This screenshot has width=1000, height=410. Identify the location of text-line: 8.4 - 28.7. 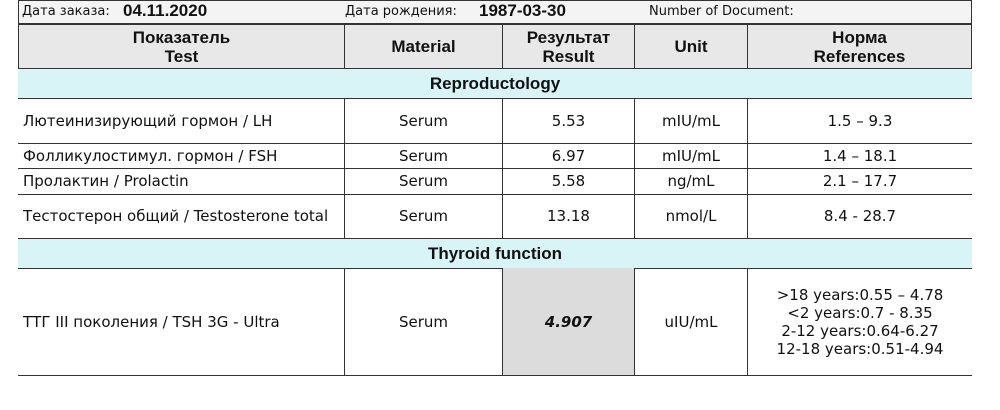
(860, 216).